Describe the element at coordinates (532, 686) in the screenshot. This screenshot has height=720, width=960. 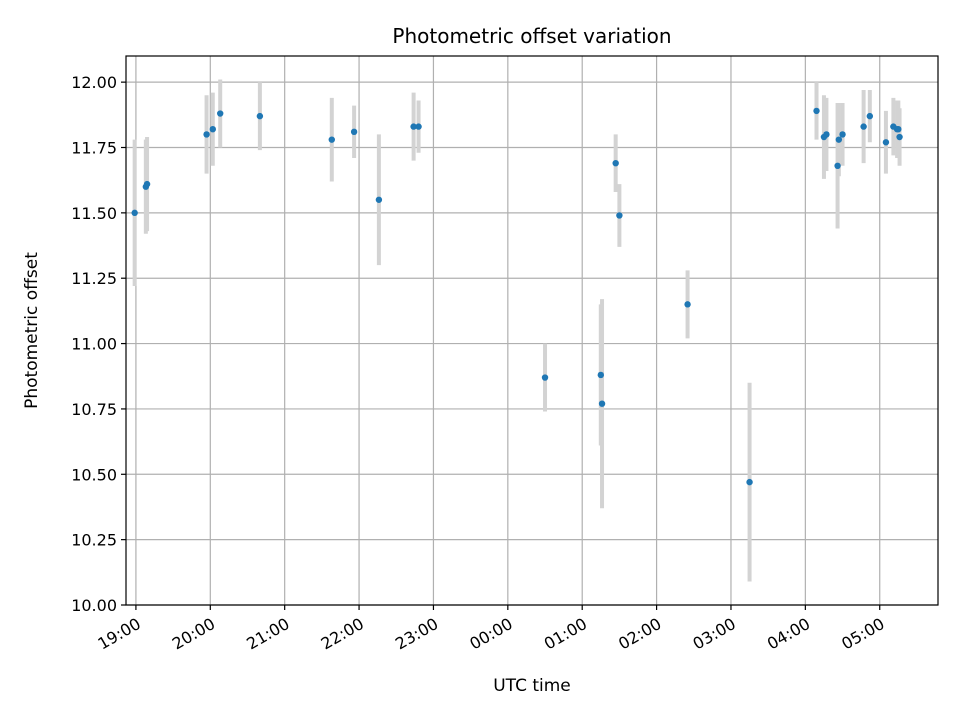
I see `x-axis-label: UTC time` at that location.